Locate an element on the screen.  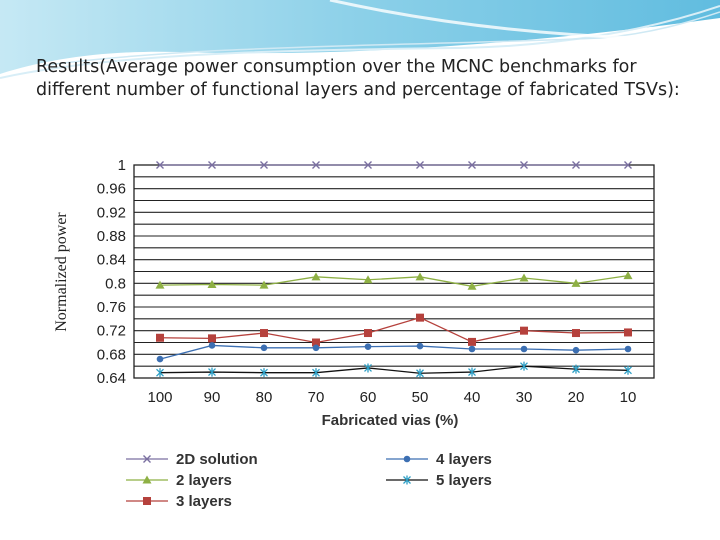
y-tick-label: 0.76 is located at coordinates (111, 307).